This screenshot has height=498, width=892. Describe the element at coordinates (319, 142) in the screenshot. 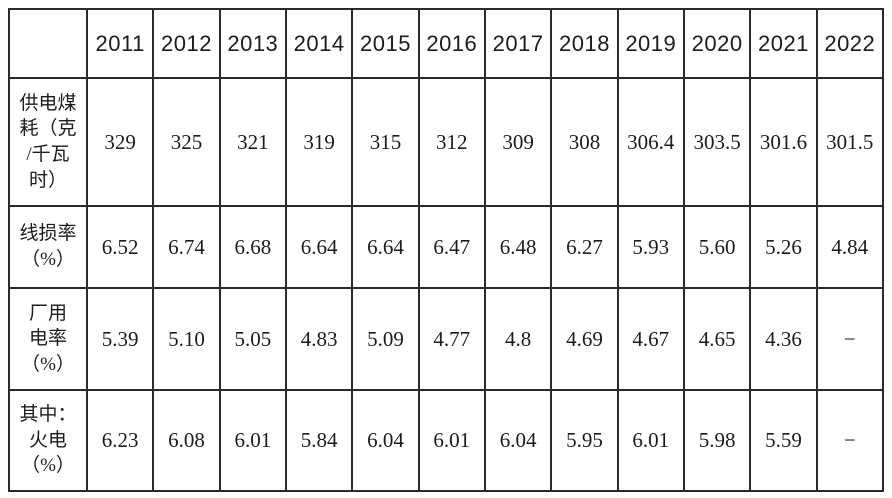

I see `value-cell: 319` at that location.